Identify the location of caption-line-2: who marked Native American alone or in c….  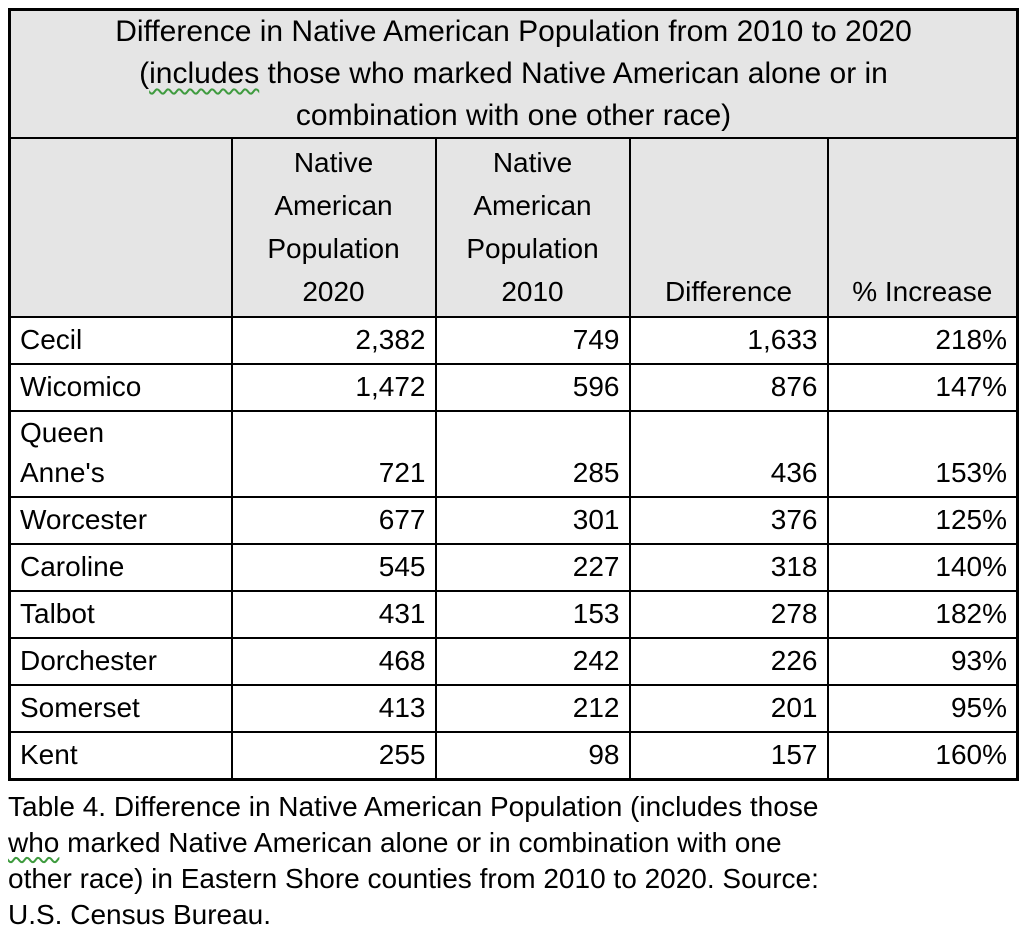
(395, 842).